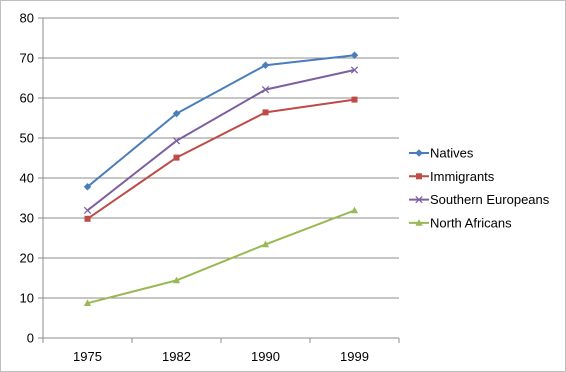 Image resolution: width=566 pixels, height=372 pixels. Describe the element at coordinates (471, 222) in the screenshot. I see `legend-label: North Africans` at that location.